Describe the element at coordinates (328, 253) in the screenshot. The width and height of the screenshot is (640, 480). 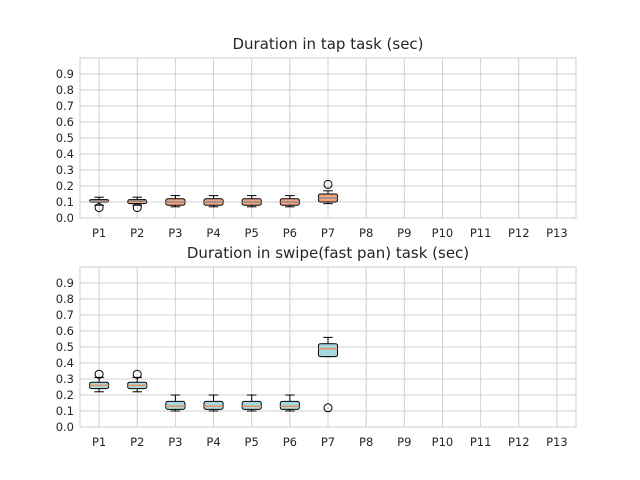
I see `chart-title: Duration in swipe(fast pan) task (sec)` at that location.